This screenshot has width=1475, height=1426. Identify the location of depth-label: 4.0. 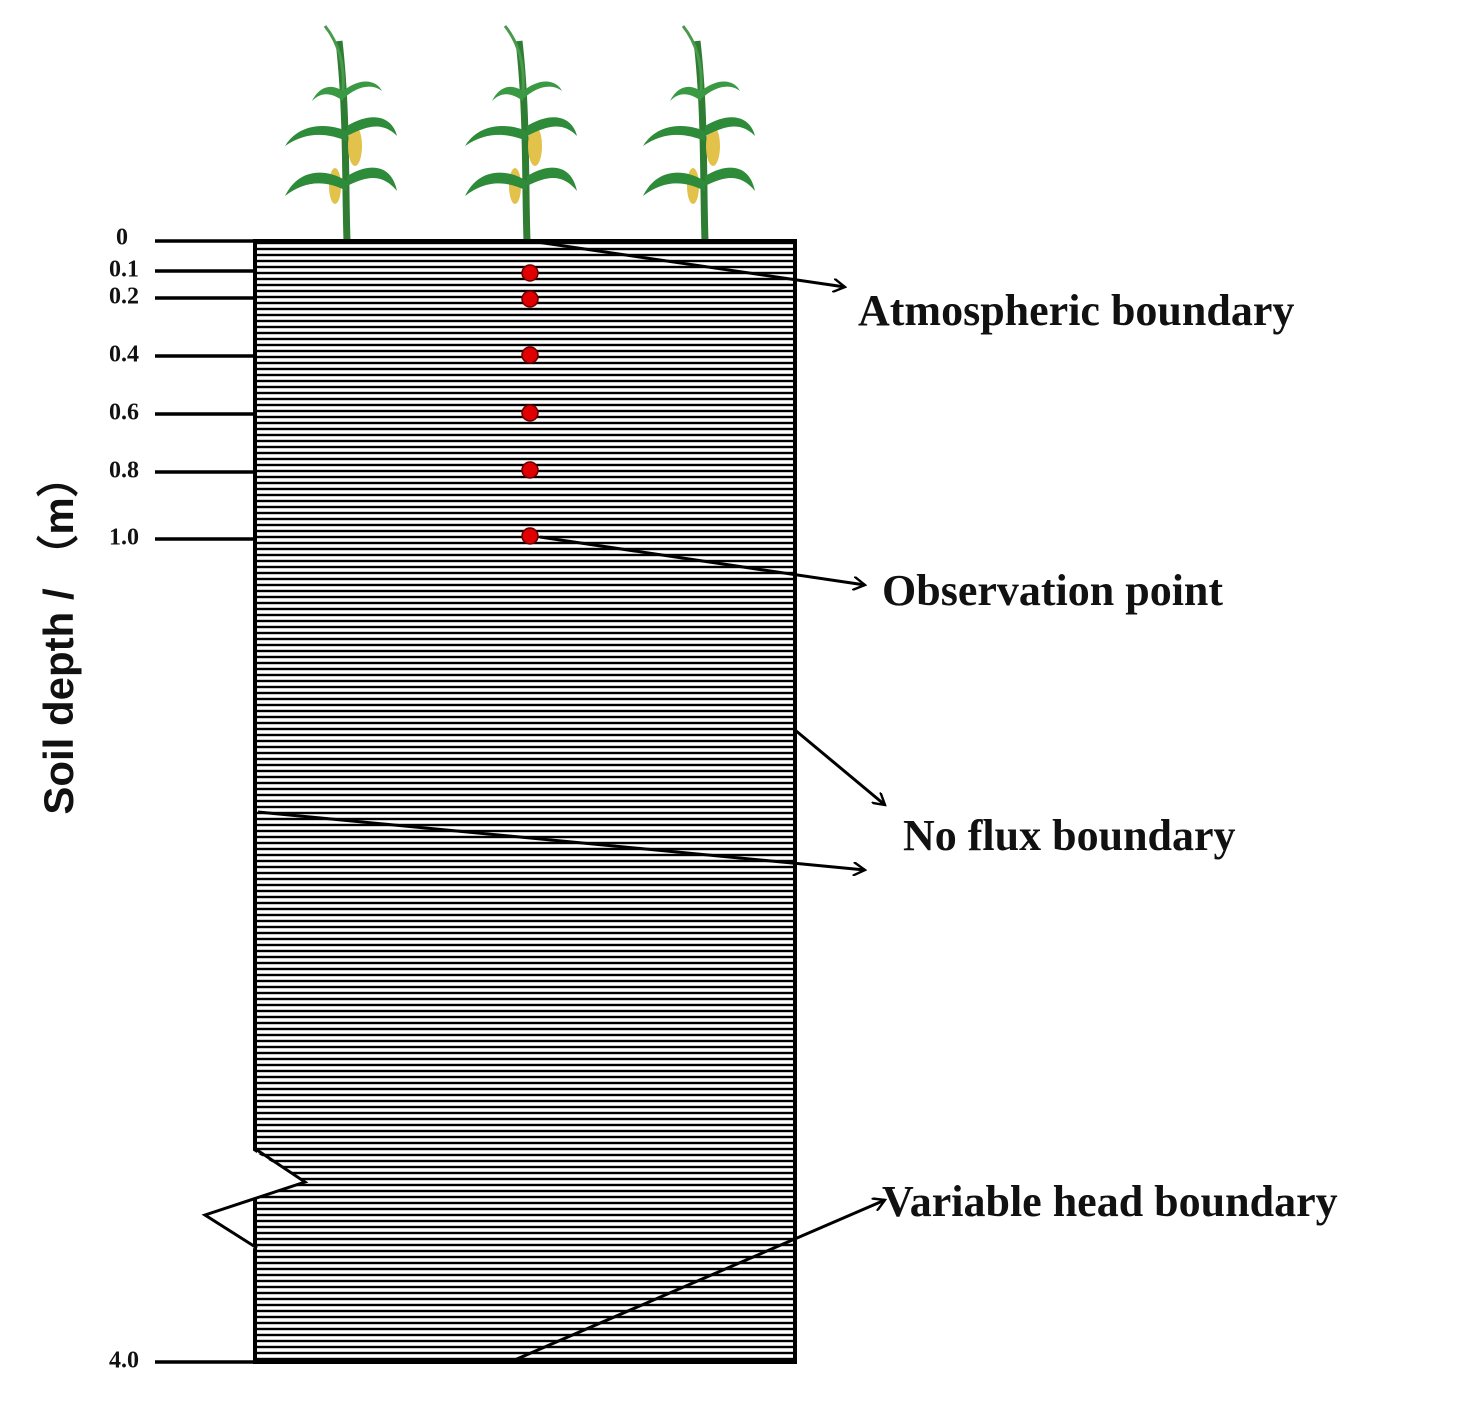
(124, 1361).